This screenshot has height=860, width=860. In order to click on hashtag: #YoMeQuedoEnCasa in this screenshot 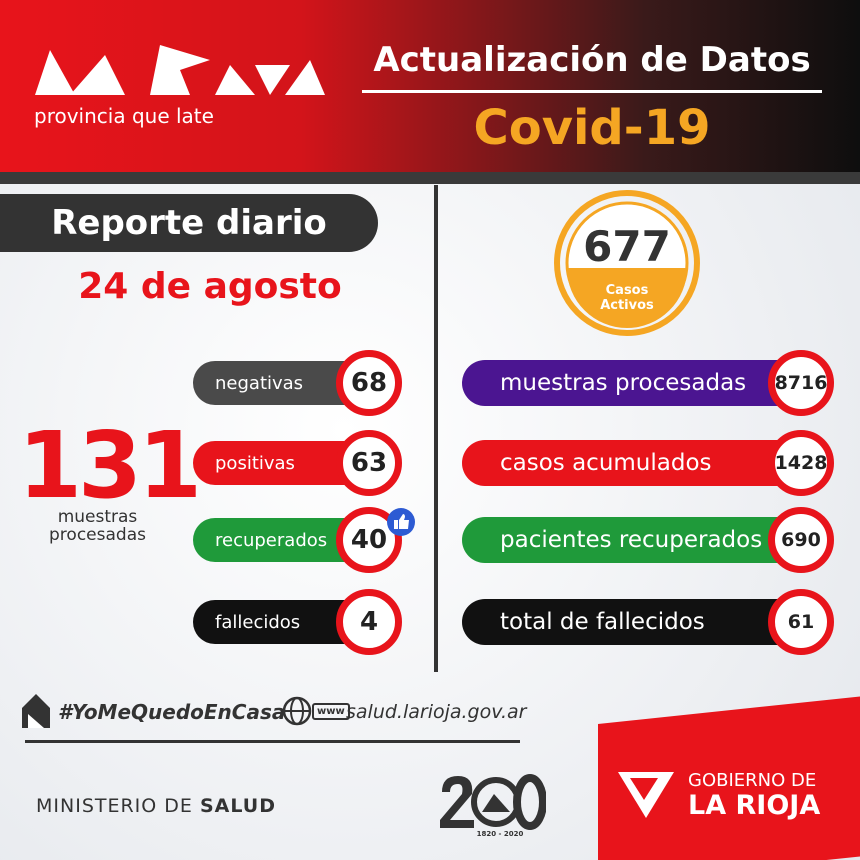, I will do `click(172, 712)`.